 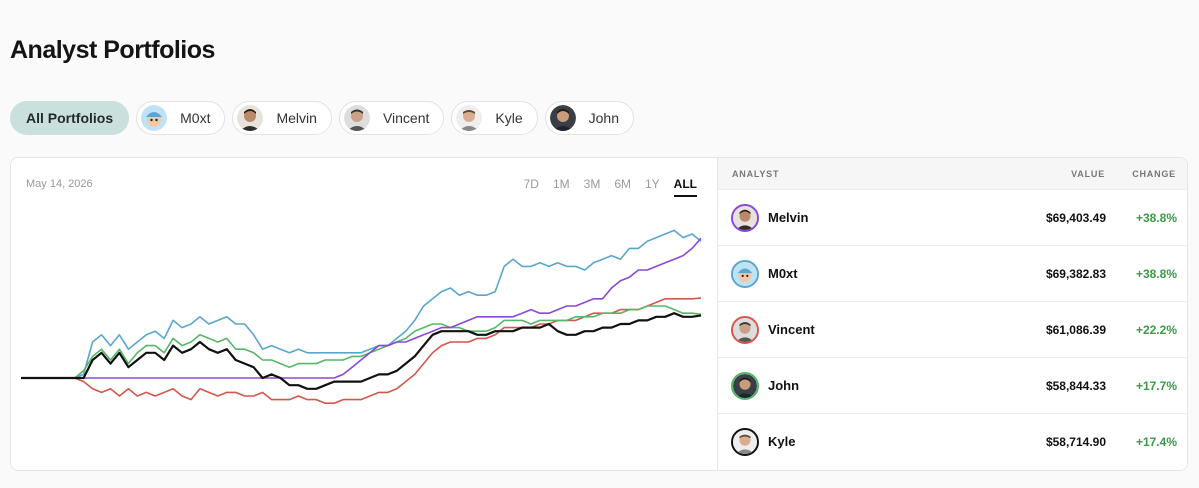 I want to click on series-line-john, so click(x=361, y=342).